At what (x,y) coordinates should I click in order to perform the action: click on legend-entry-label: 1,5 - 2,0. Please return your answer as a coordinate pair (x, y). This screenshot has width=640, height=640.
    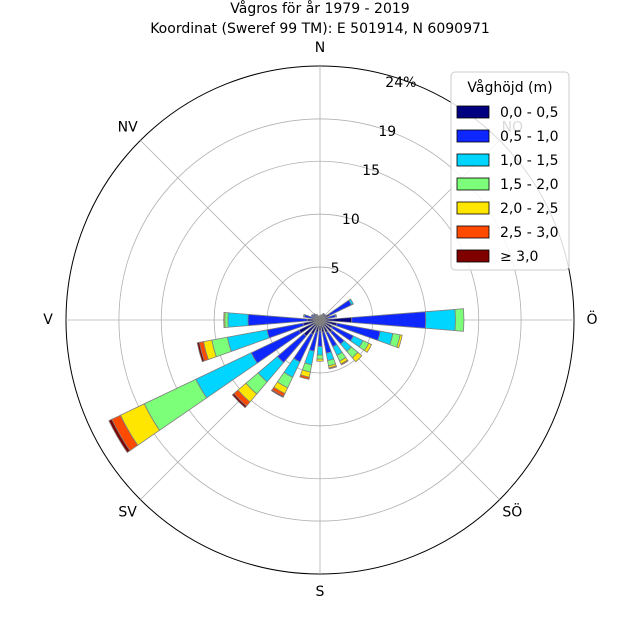
    Looking at the image, I should click on (529, 185).